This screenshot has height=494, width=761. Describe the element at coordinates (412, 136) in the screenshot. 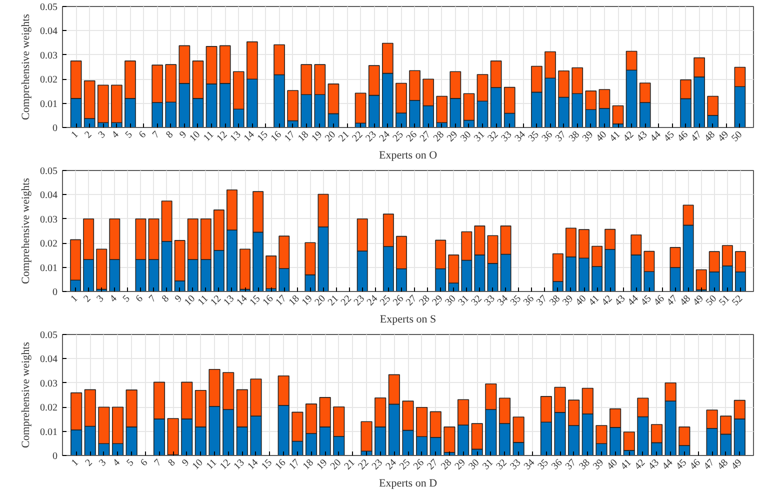

I see `x-tick-label: 26` at that location.